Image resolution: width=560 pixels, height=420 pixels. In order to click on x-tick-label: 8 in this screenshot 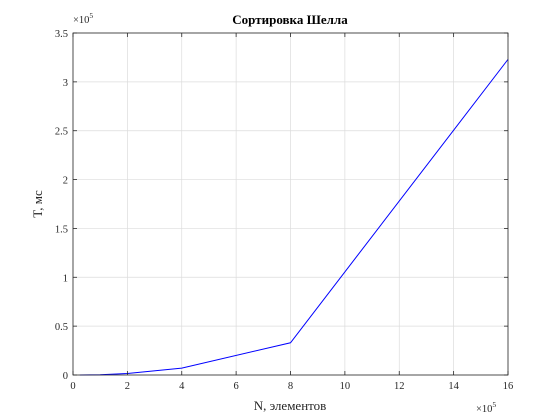, I will do `click(290, 386)`.